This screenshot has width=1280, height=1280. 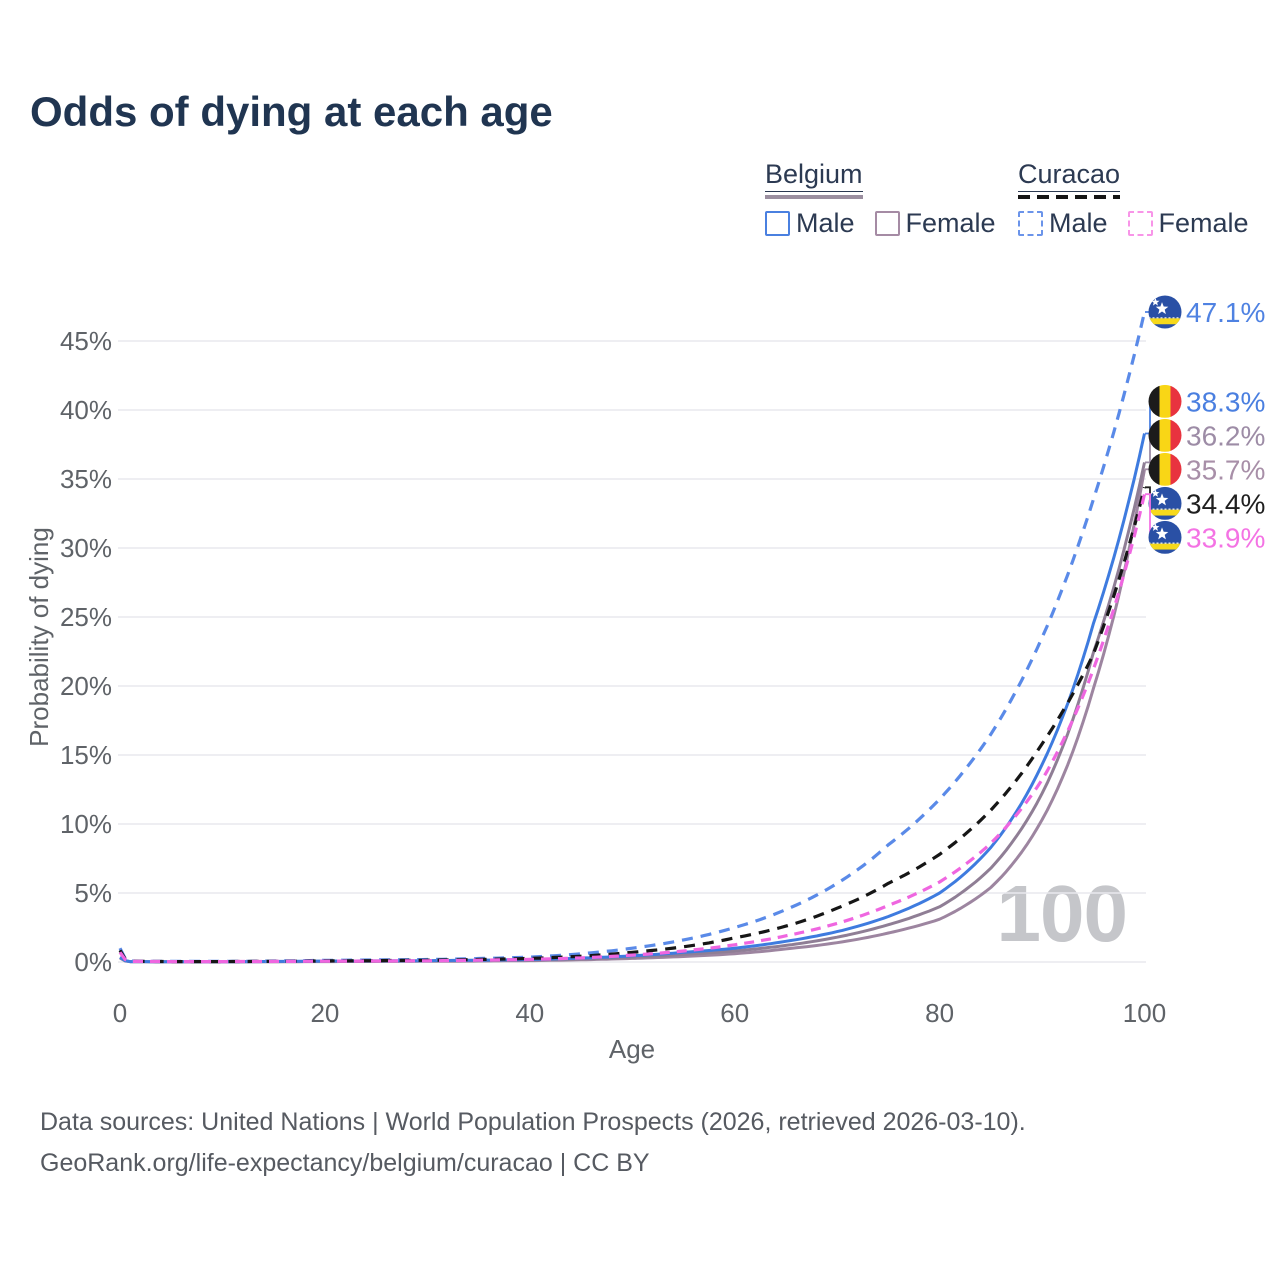 What do you see at coordinates (86, 548) in the screenshot?
I see `y-tick-label: 30%` at bounding box center [86, 548].